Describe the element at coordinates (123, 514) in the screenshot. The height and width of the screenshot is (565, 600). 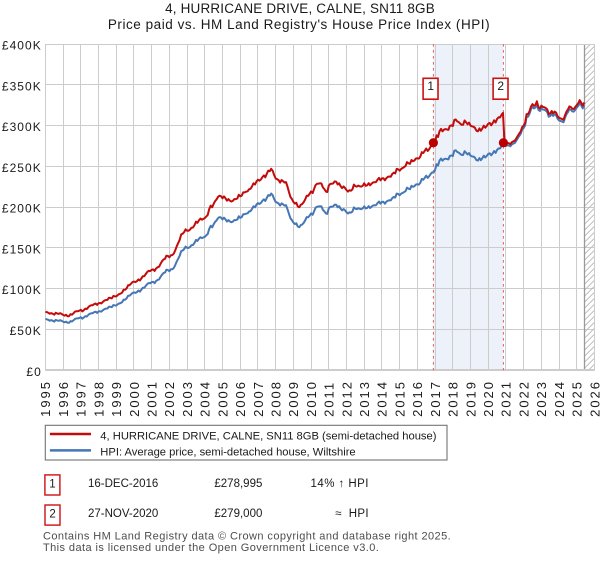
I see `svg-text: 27-NOV-2020` at that location.